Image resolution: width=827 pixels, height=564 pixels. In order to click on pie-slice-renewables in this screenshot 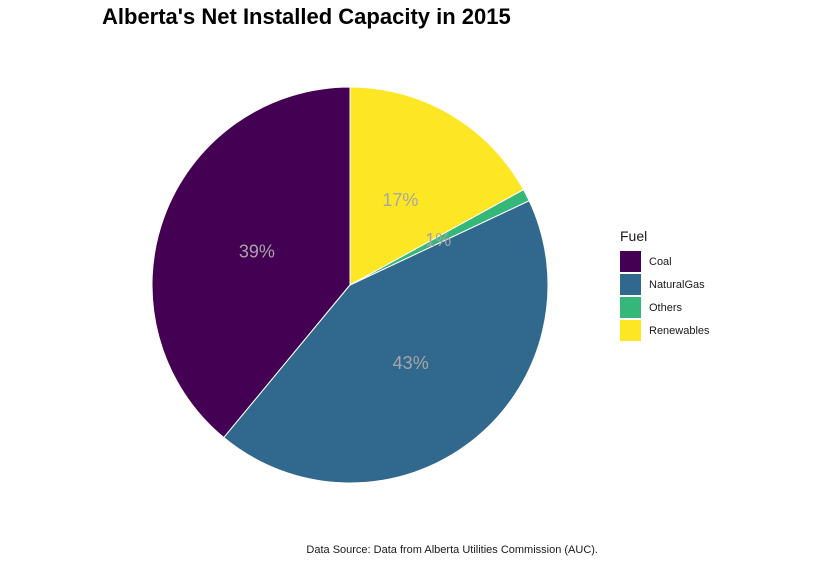, I will do `click(437, 186)`.